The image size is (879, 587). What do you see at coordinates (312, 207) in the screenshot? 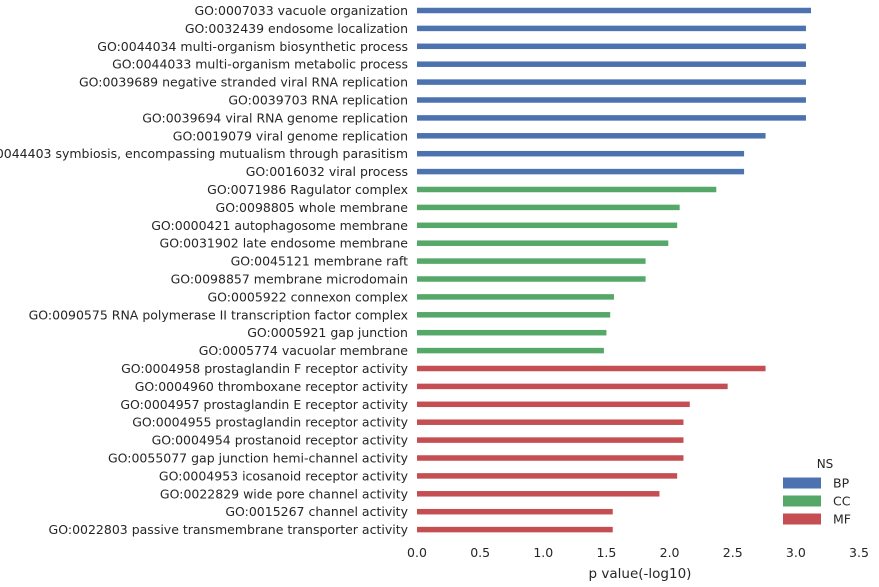
I see `category-label: GO:0098805 whole membrane` at bounding box center [312, 207].